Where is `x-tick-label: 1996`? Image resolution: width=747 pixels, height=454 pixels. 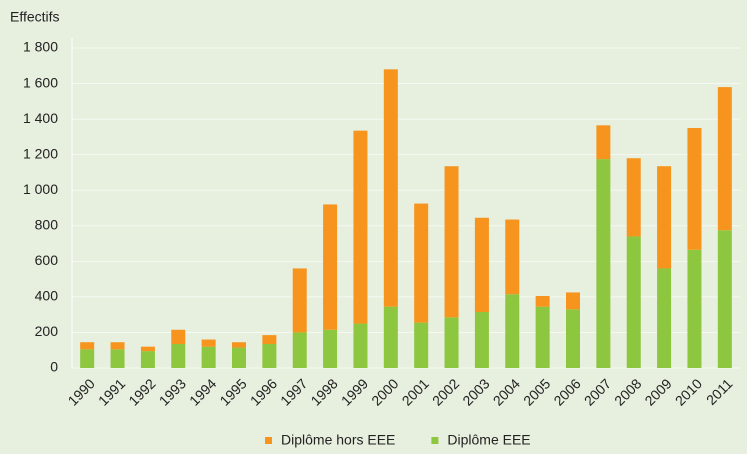 x-tick-label: 1996 is located at coordinates (263, 391).